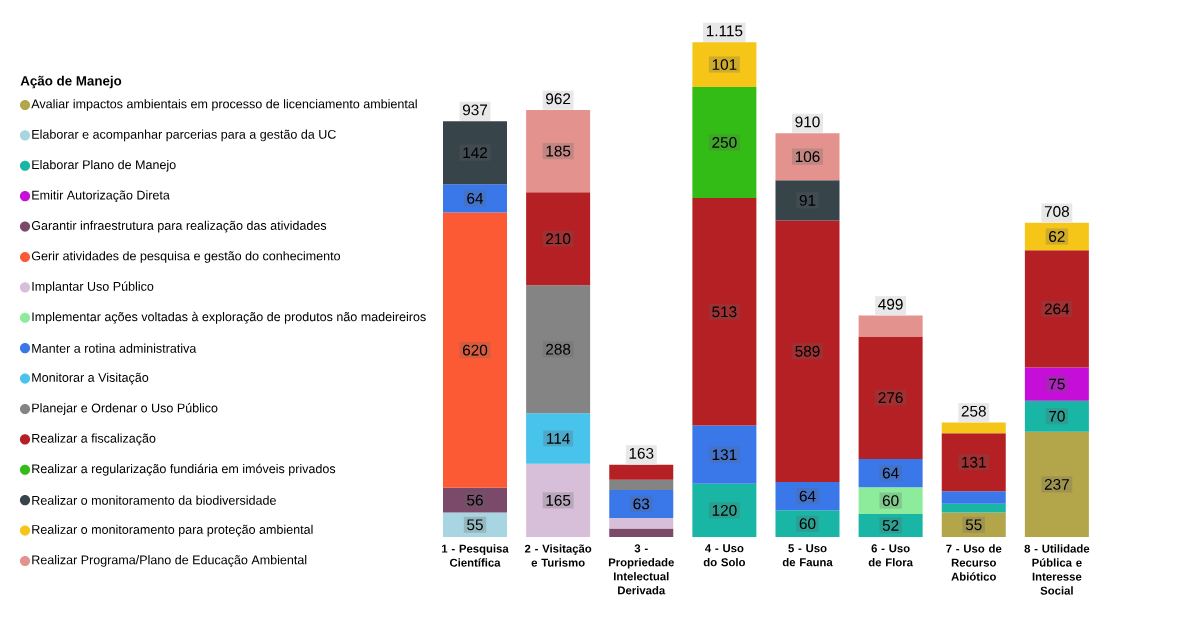  I want to click on x-tick-label: 7 - Uso de Recurso Abiótico, so click(974, 562).